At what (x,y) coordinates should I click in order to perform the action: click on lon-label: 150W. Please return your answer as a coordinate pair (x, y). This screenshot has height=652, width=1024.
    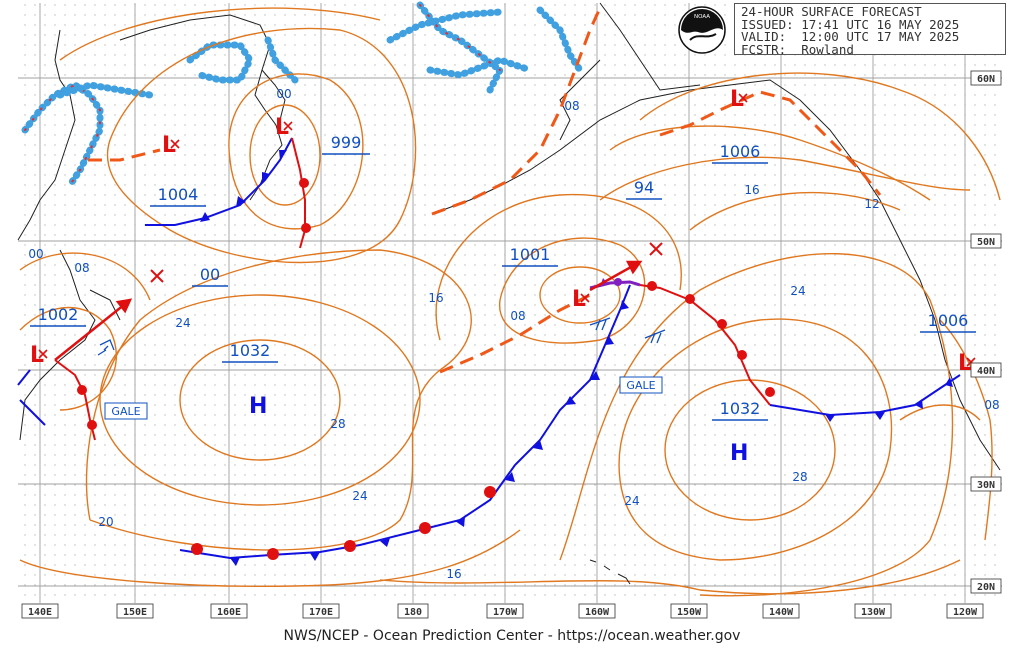
    Looking at the image, I should click on (689, 612).